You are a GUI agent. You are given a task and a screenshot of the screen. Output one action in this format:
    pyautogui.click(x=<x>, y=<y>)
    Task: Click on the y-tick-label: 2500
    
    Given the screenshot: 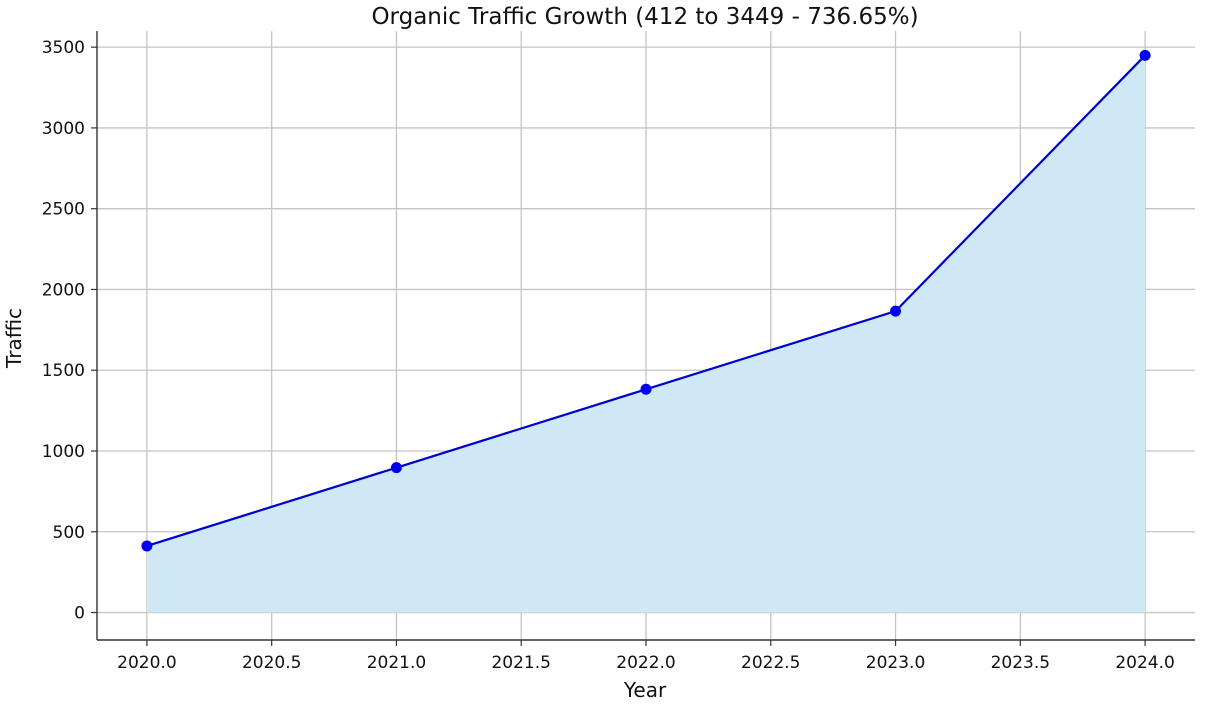 What is the action you would take?
    pyautogui.click(x=63, y=210)
    